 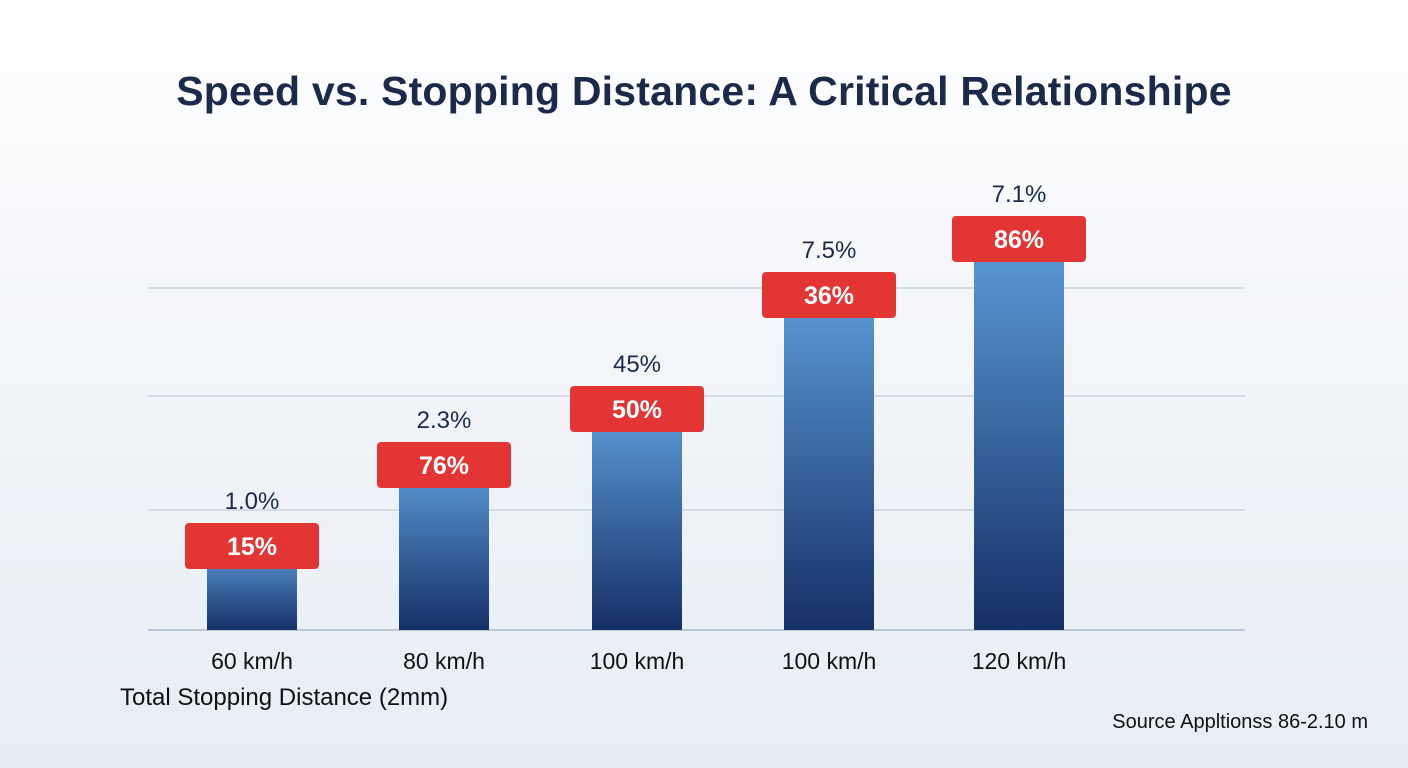 I want to click on badge-label: 36%, so click(x=829, y=296).